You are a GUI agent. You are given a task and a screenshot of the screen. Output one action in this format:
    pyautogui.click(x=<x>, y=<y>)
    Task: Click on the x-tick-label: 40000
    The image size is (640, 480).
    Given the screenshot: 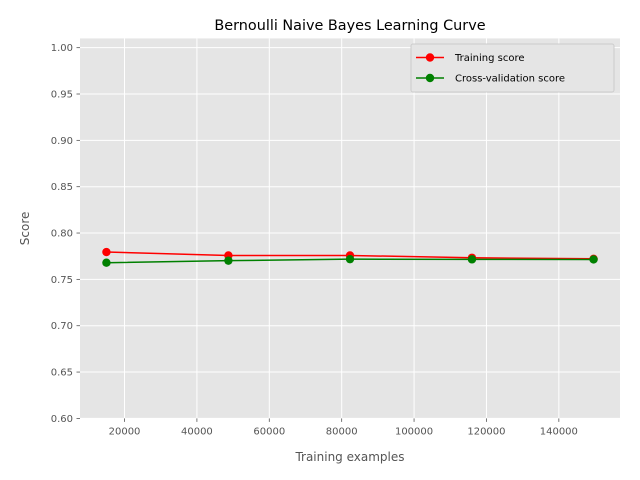 What is the action you would take?
    pyautogui.click(x=197, y=431)
    